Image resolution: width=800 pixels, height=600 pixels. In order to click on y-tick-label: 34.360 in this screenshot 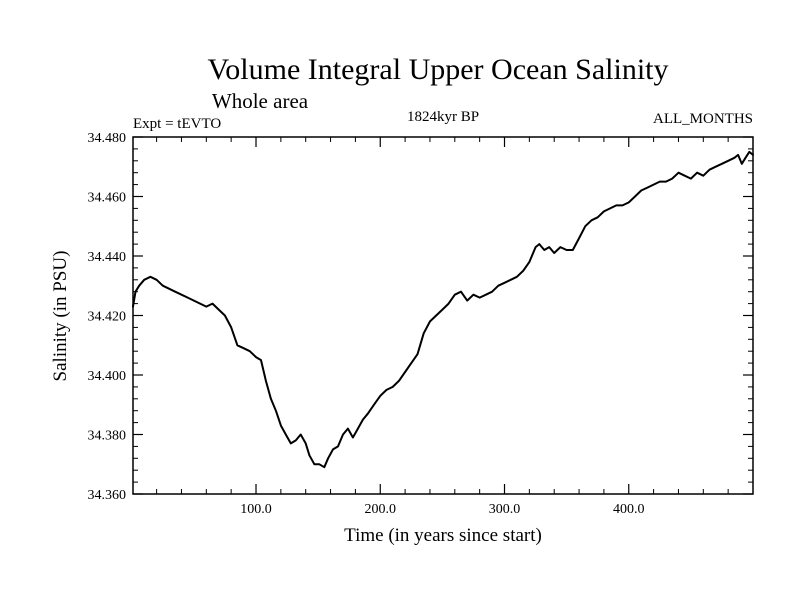, I will do `click(107, 495)`.